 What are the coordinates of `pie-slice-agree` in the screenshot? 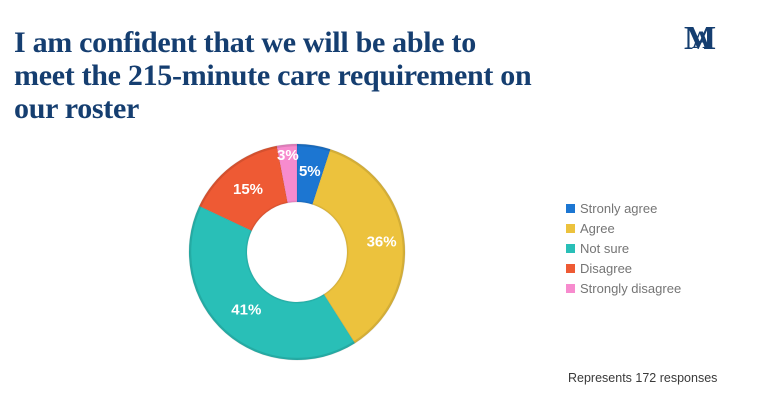 It's located at (358, 246).